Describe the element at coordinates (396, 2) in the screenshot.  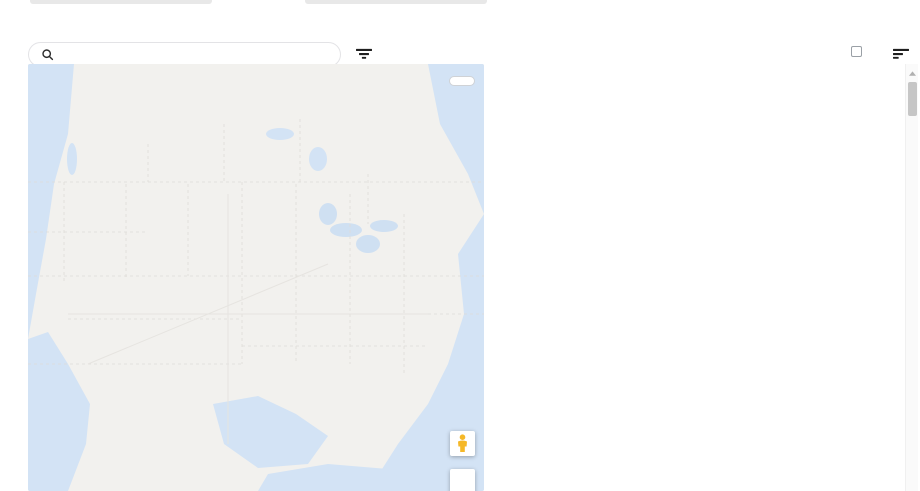
I see `top-cutoff-bar-right` at that location.